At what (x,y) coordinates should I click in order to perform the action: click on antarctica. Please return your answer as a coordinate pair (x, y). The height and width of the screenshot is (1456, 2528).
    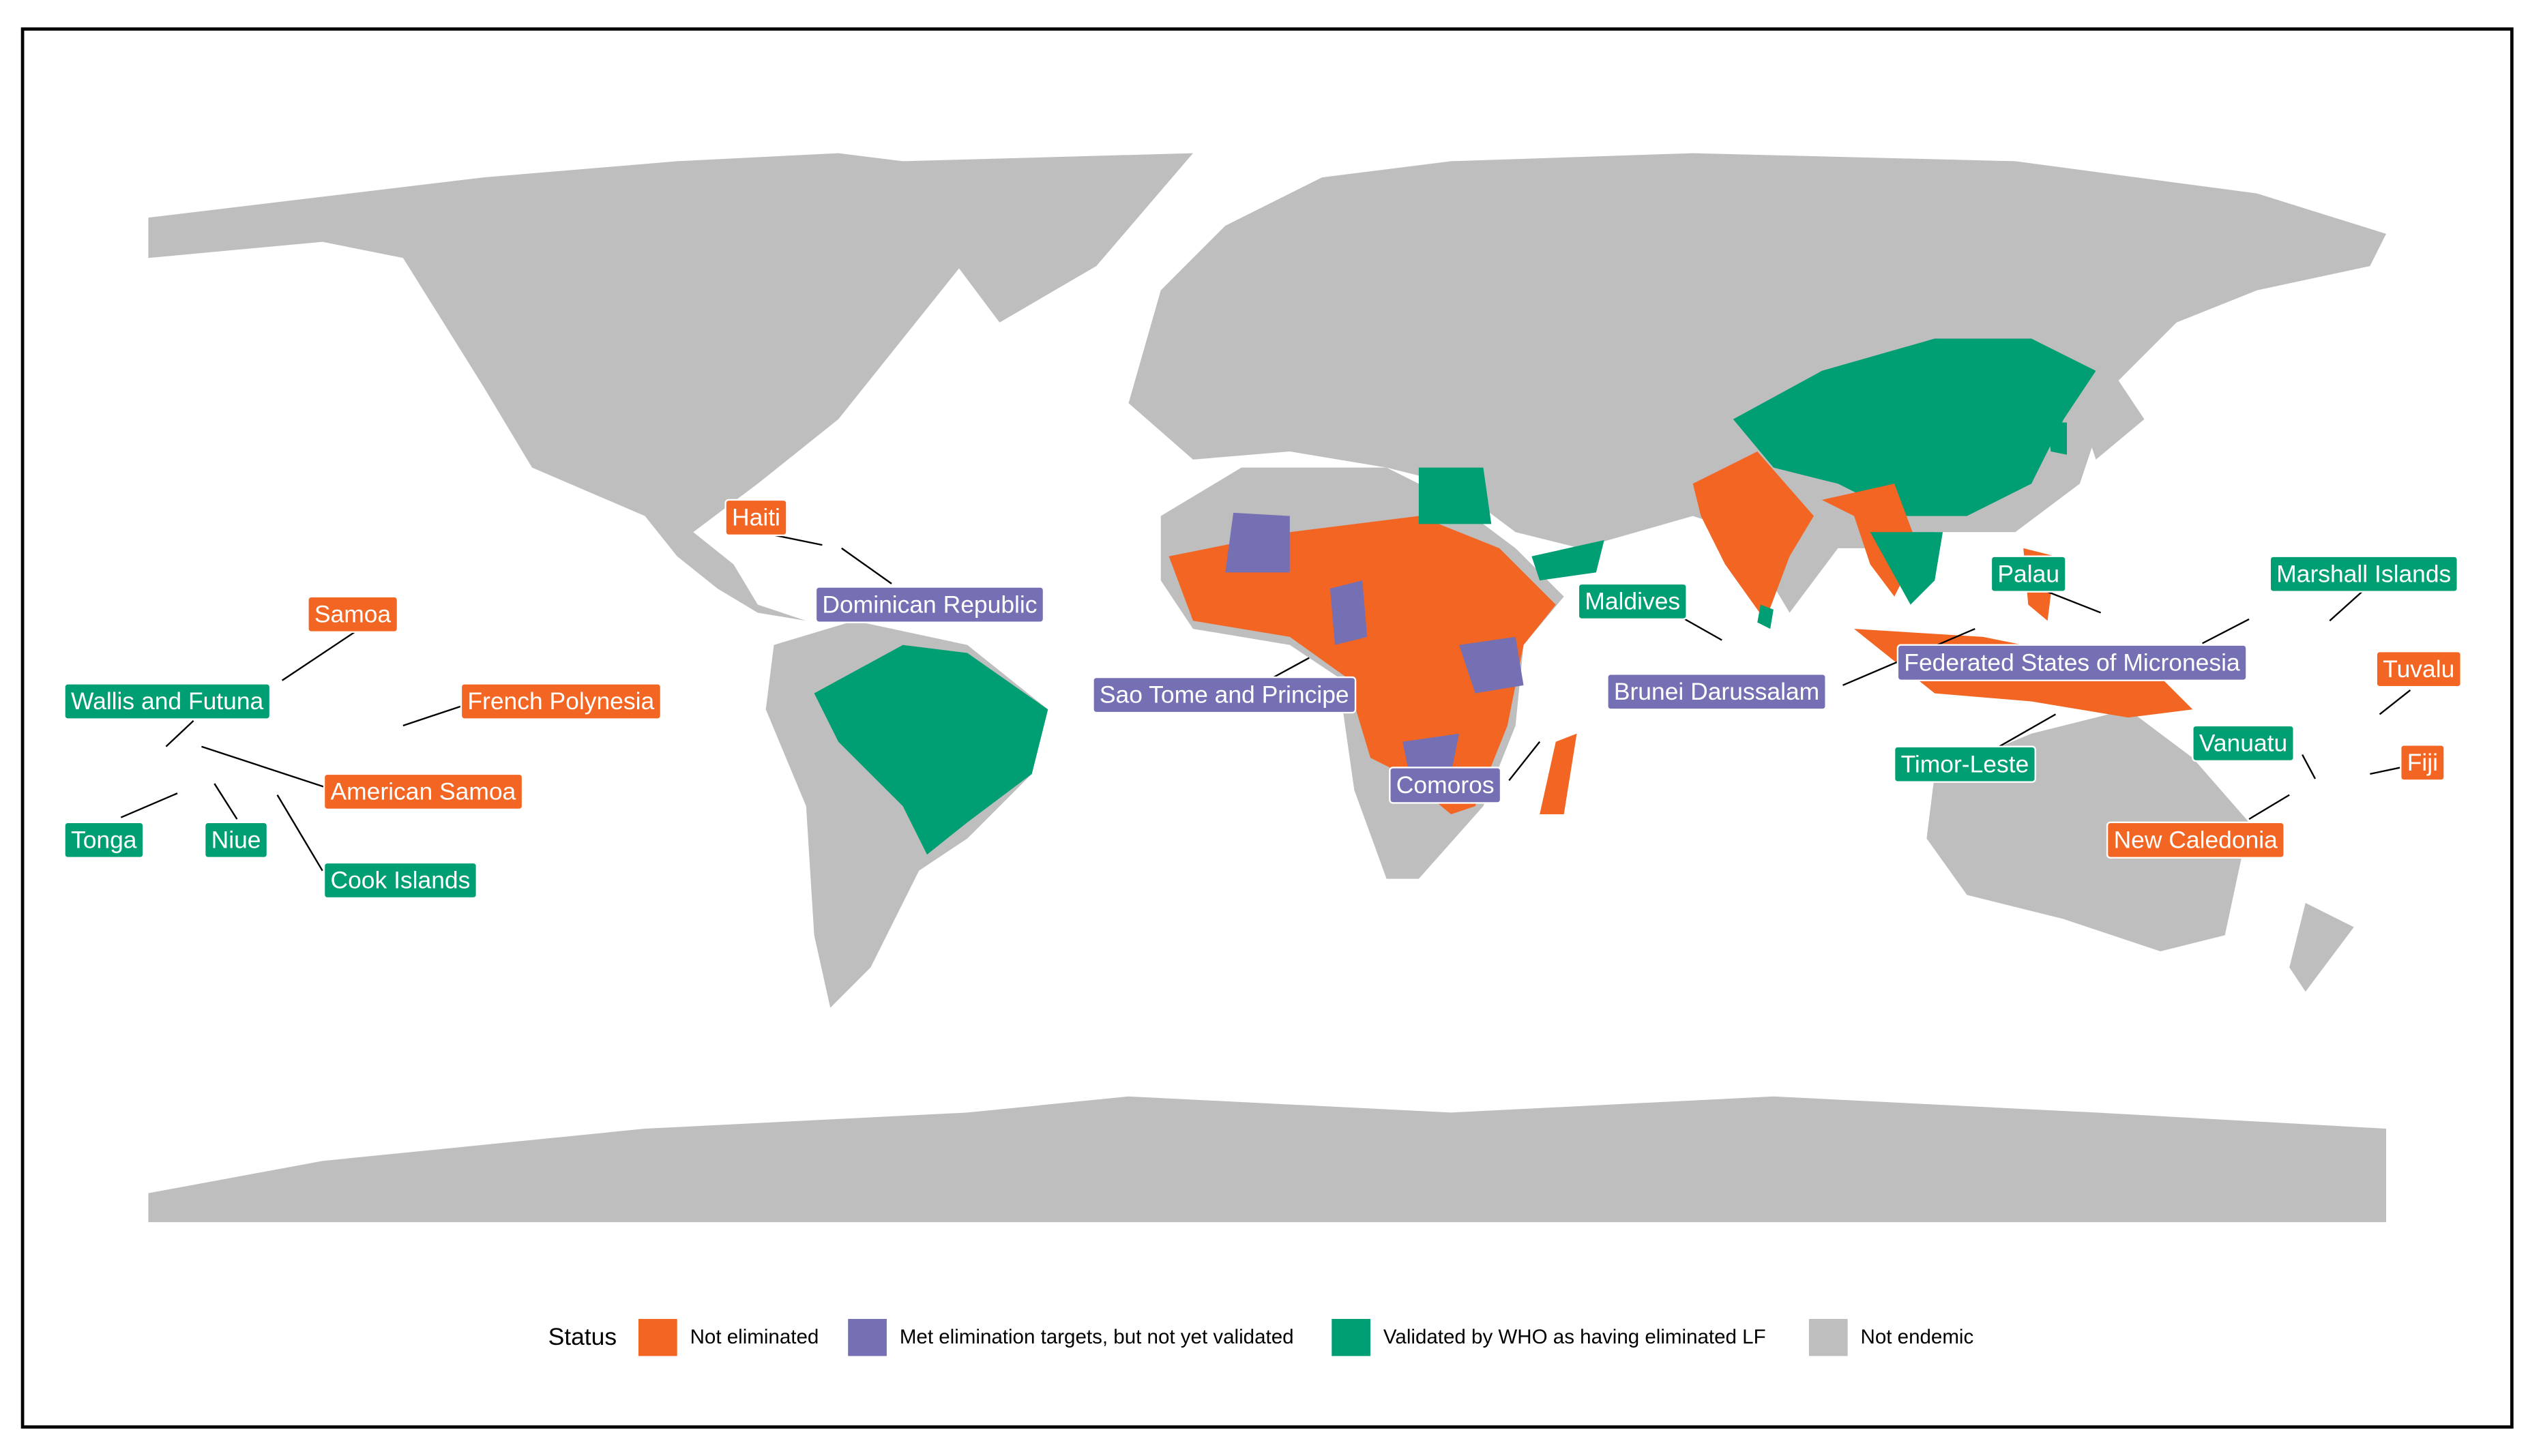
    Looking at the image, I should click on (1267, 1159).